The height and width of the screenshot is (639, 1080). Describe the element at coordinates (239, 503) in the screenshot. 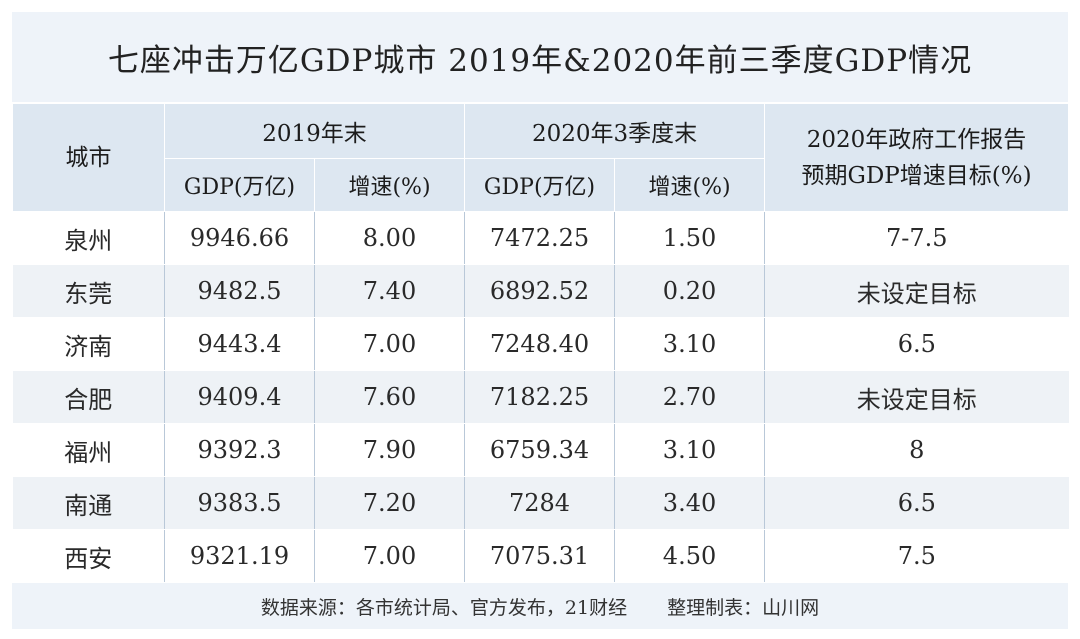

I see `cell-gdp-2019: 9383.5` at that location.